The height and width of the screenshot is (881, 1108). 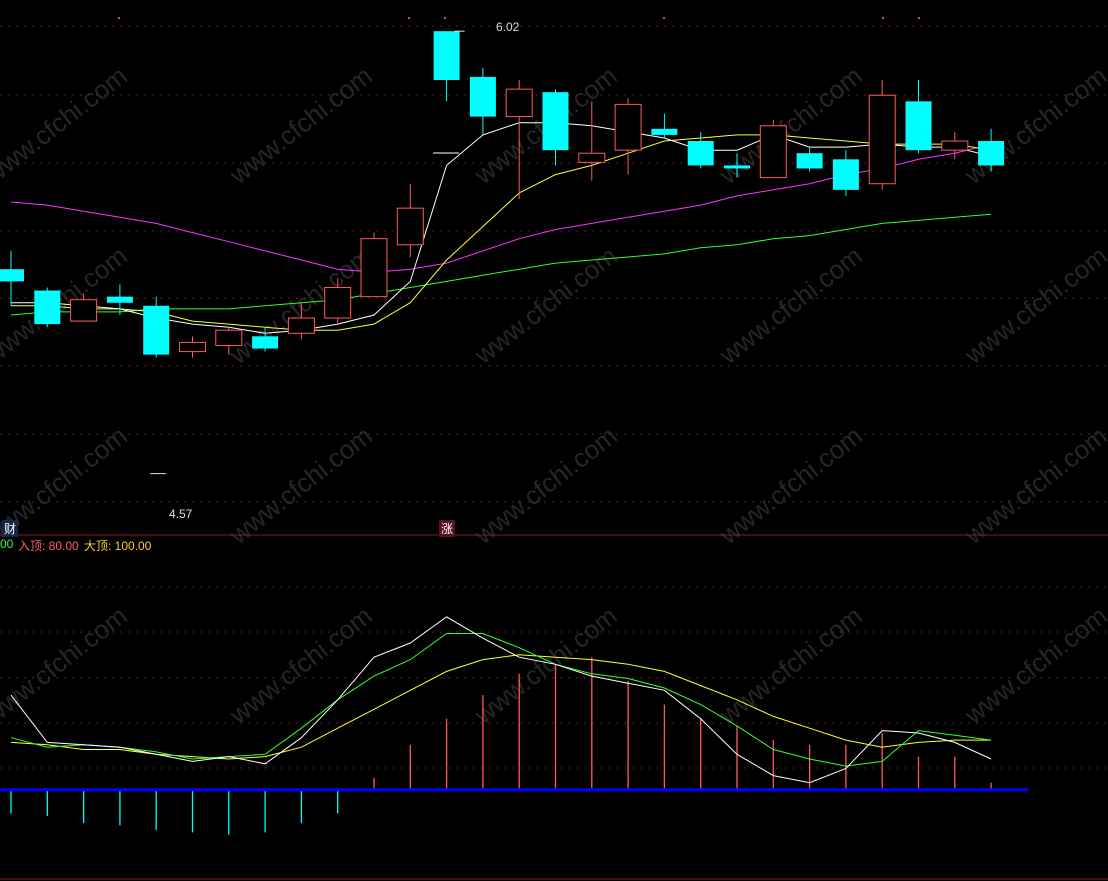 What do you see at coordinates (501, 208) in the screenshot?
I see `ma-magenta-line` at bounding box center [501, 208].